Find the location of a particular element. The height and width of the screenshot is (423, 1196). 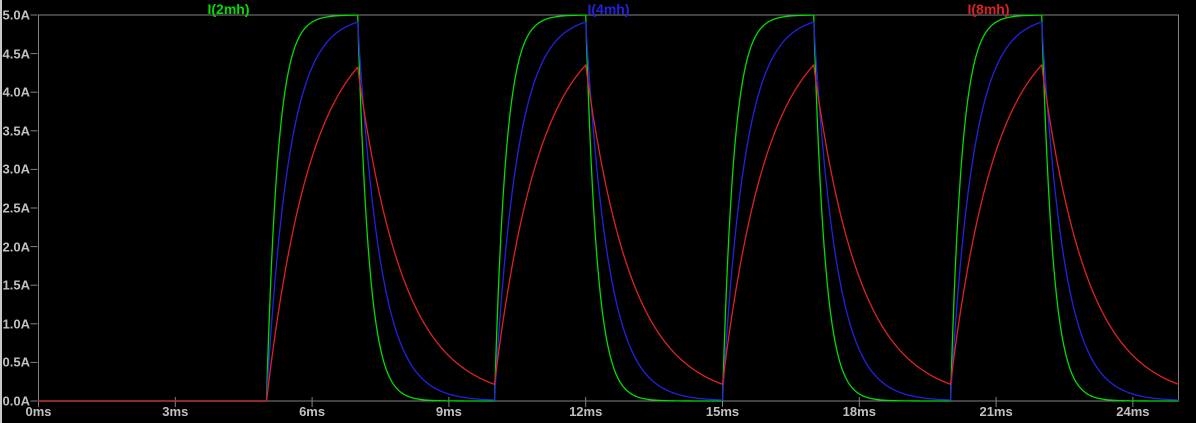

legend-trace-2: I(4mh) is located at coordinates (608, 9).